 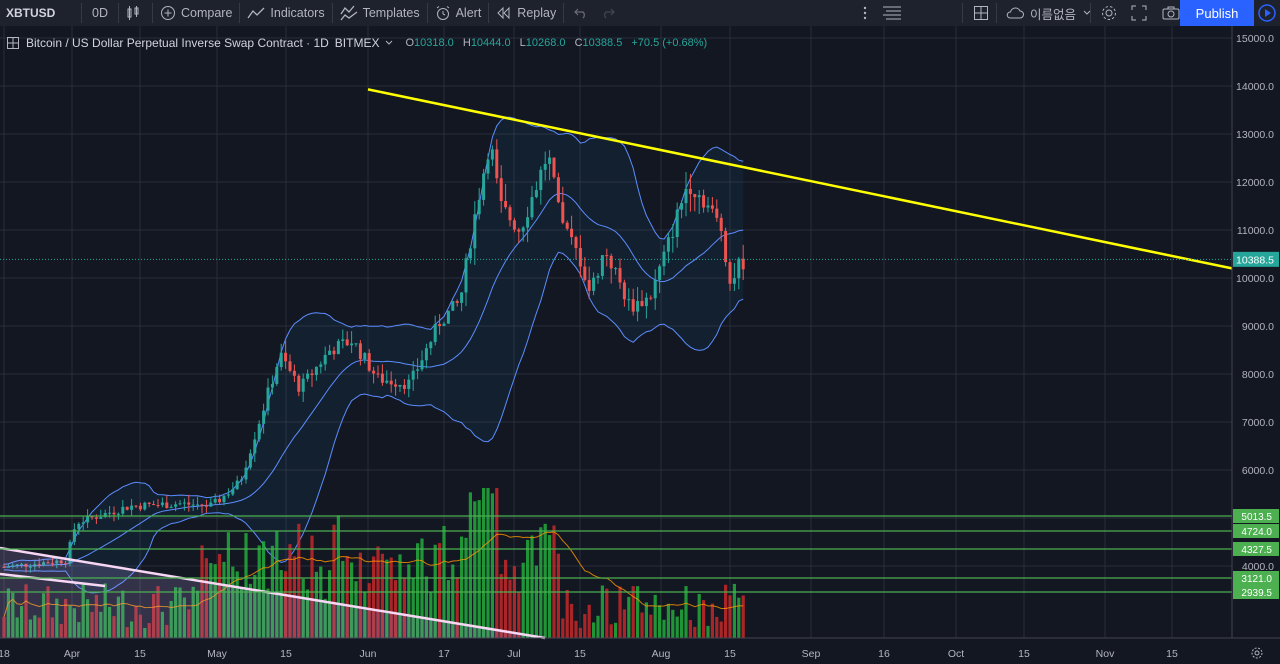 I want to click on price-tick: 4000.0, so click(x=1258, y=567).